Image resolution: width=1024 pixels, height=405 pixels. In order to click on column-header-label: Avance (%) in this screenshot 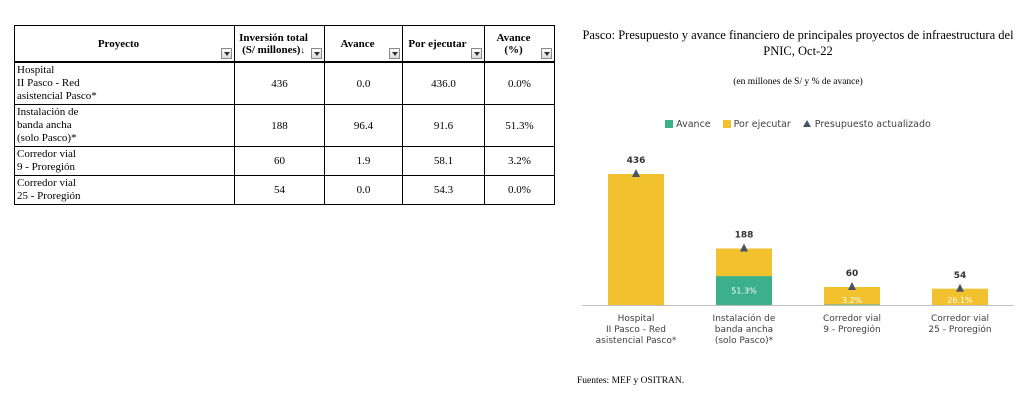, I will do `click(519, 44)`.